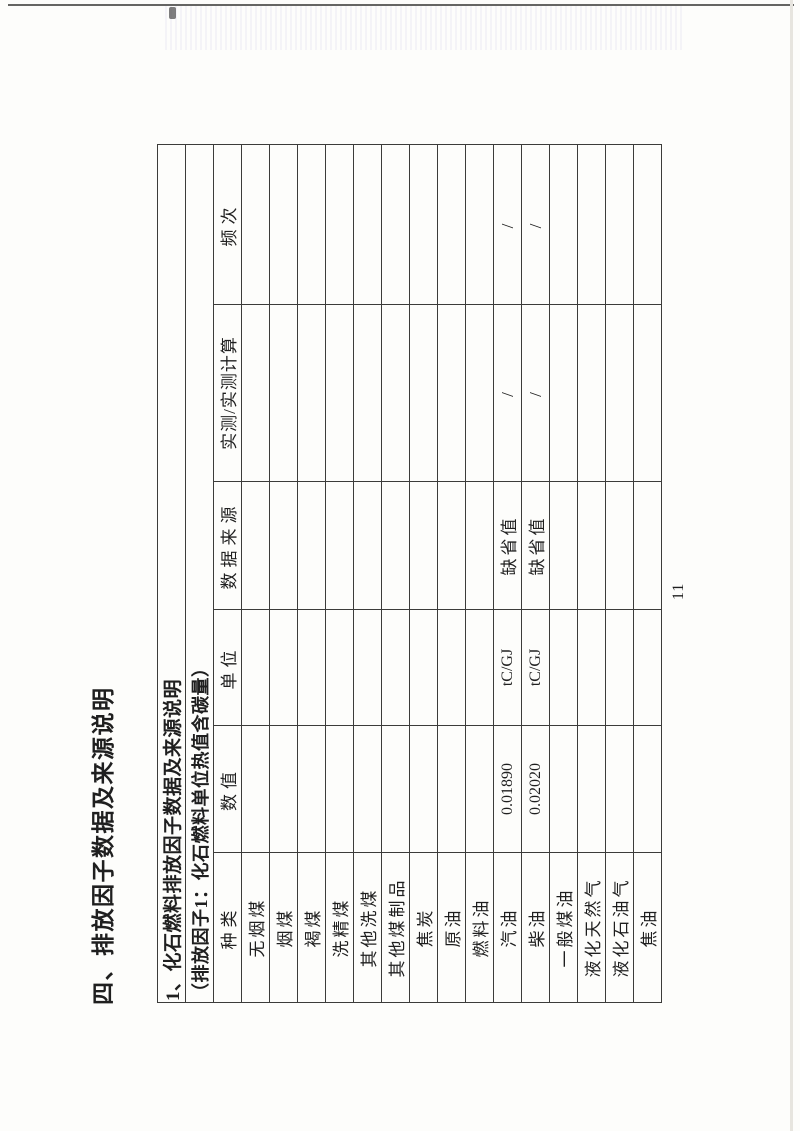 Image resolution: width=800 pixels, height=1131 pixels. I want to click on table-caption-line1: 1、化石燃料排放因子数据及来源说明, so click(171, 573).